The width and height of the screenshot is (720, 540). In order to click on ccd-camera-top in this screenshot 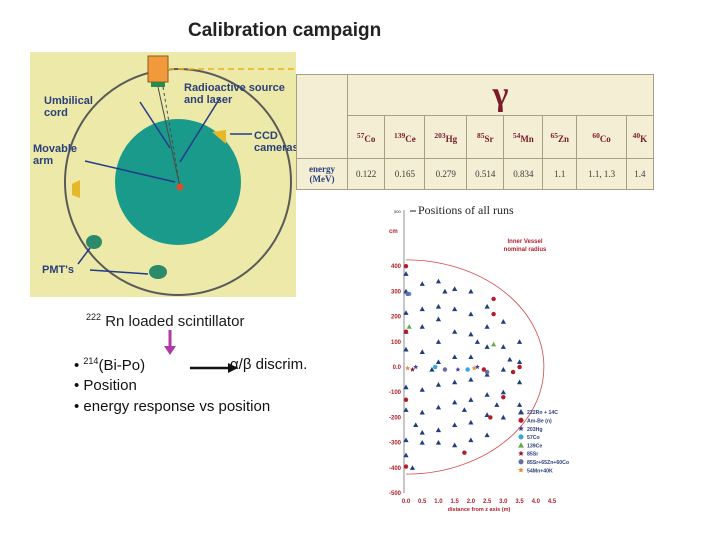, I will do `click(219, 137)`.